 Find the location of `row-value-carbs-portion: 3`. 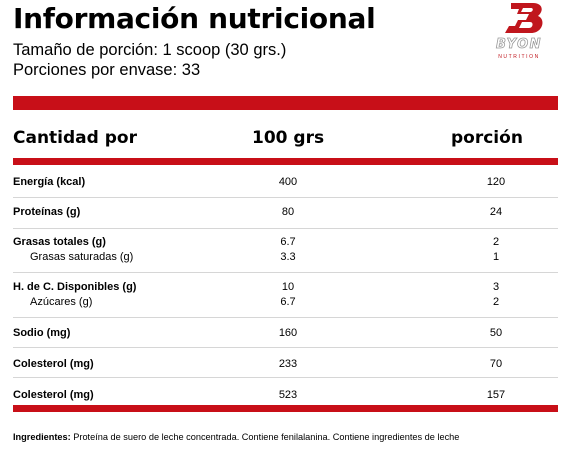

row-value-carbs-portion: 3 is located at coordinates (496, 287).